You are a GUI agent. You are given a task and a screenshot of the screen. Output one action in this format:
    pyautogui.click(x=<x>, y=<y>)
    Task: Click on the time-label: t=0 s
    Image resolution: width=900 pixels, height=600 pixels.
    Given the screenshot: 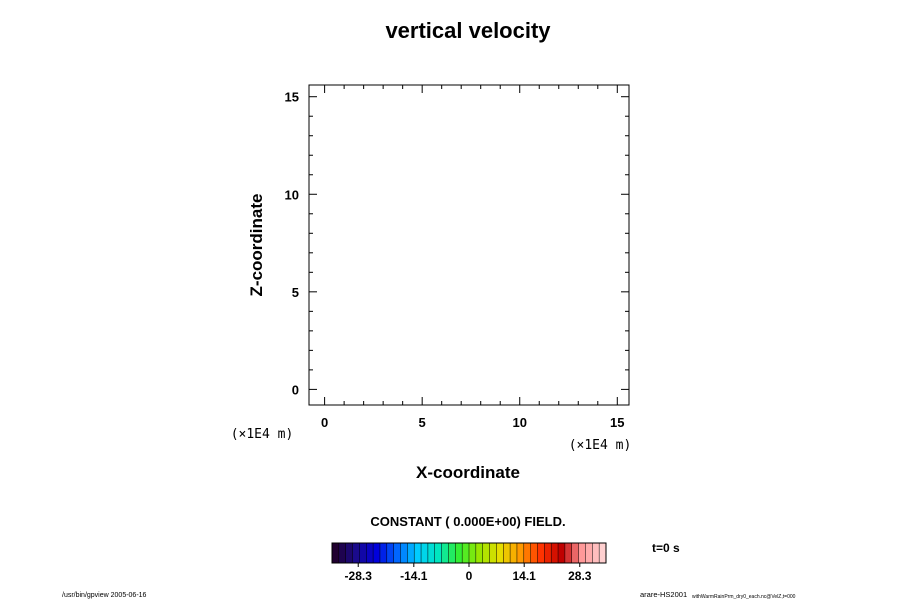 What is the action you would take?
    pyautogui.click(x=666, y=548)
    